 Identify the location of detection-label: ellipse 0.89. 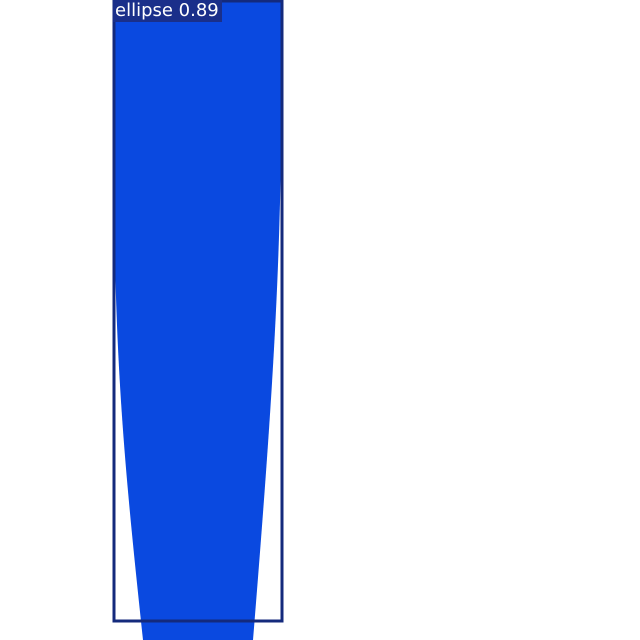
(167, 11).